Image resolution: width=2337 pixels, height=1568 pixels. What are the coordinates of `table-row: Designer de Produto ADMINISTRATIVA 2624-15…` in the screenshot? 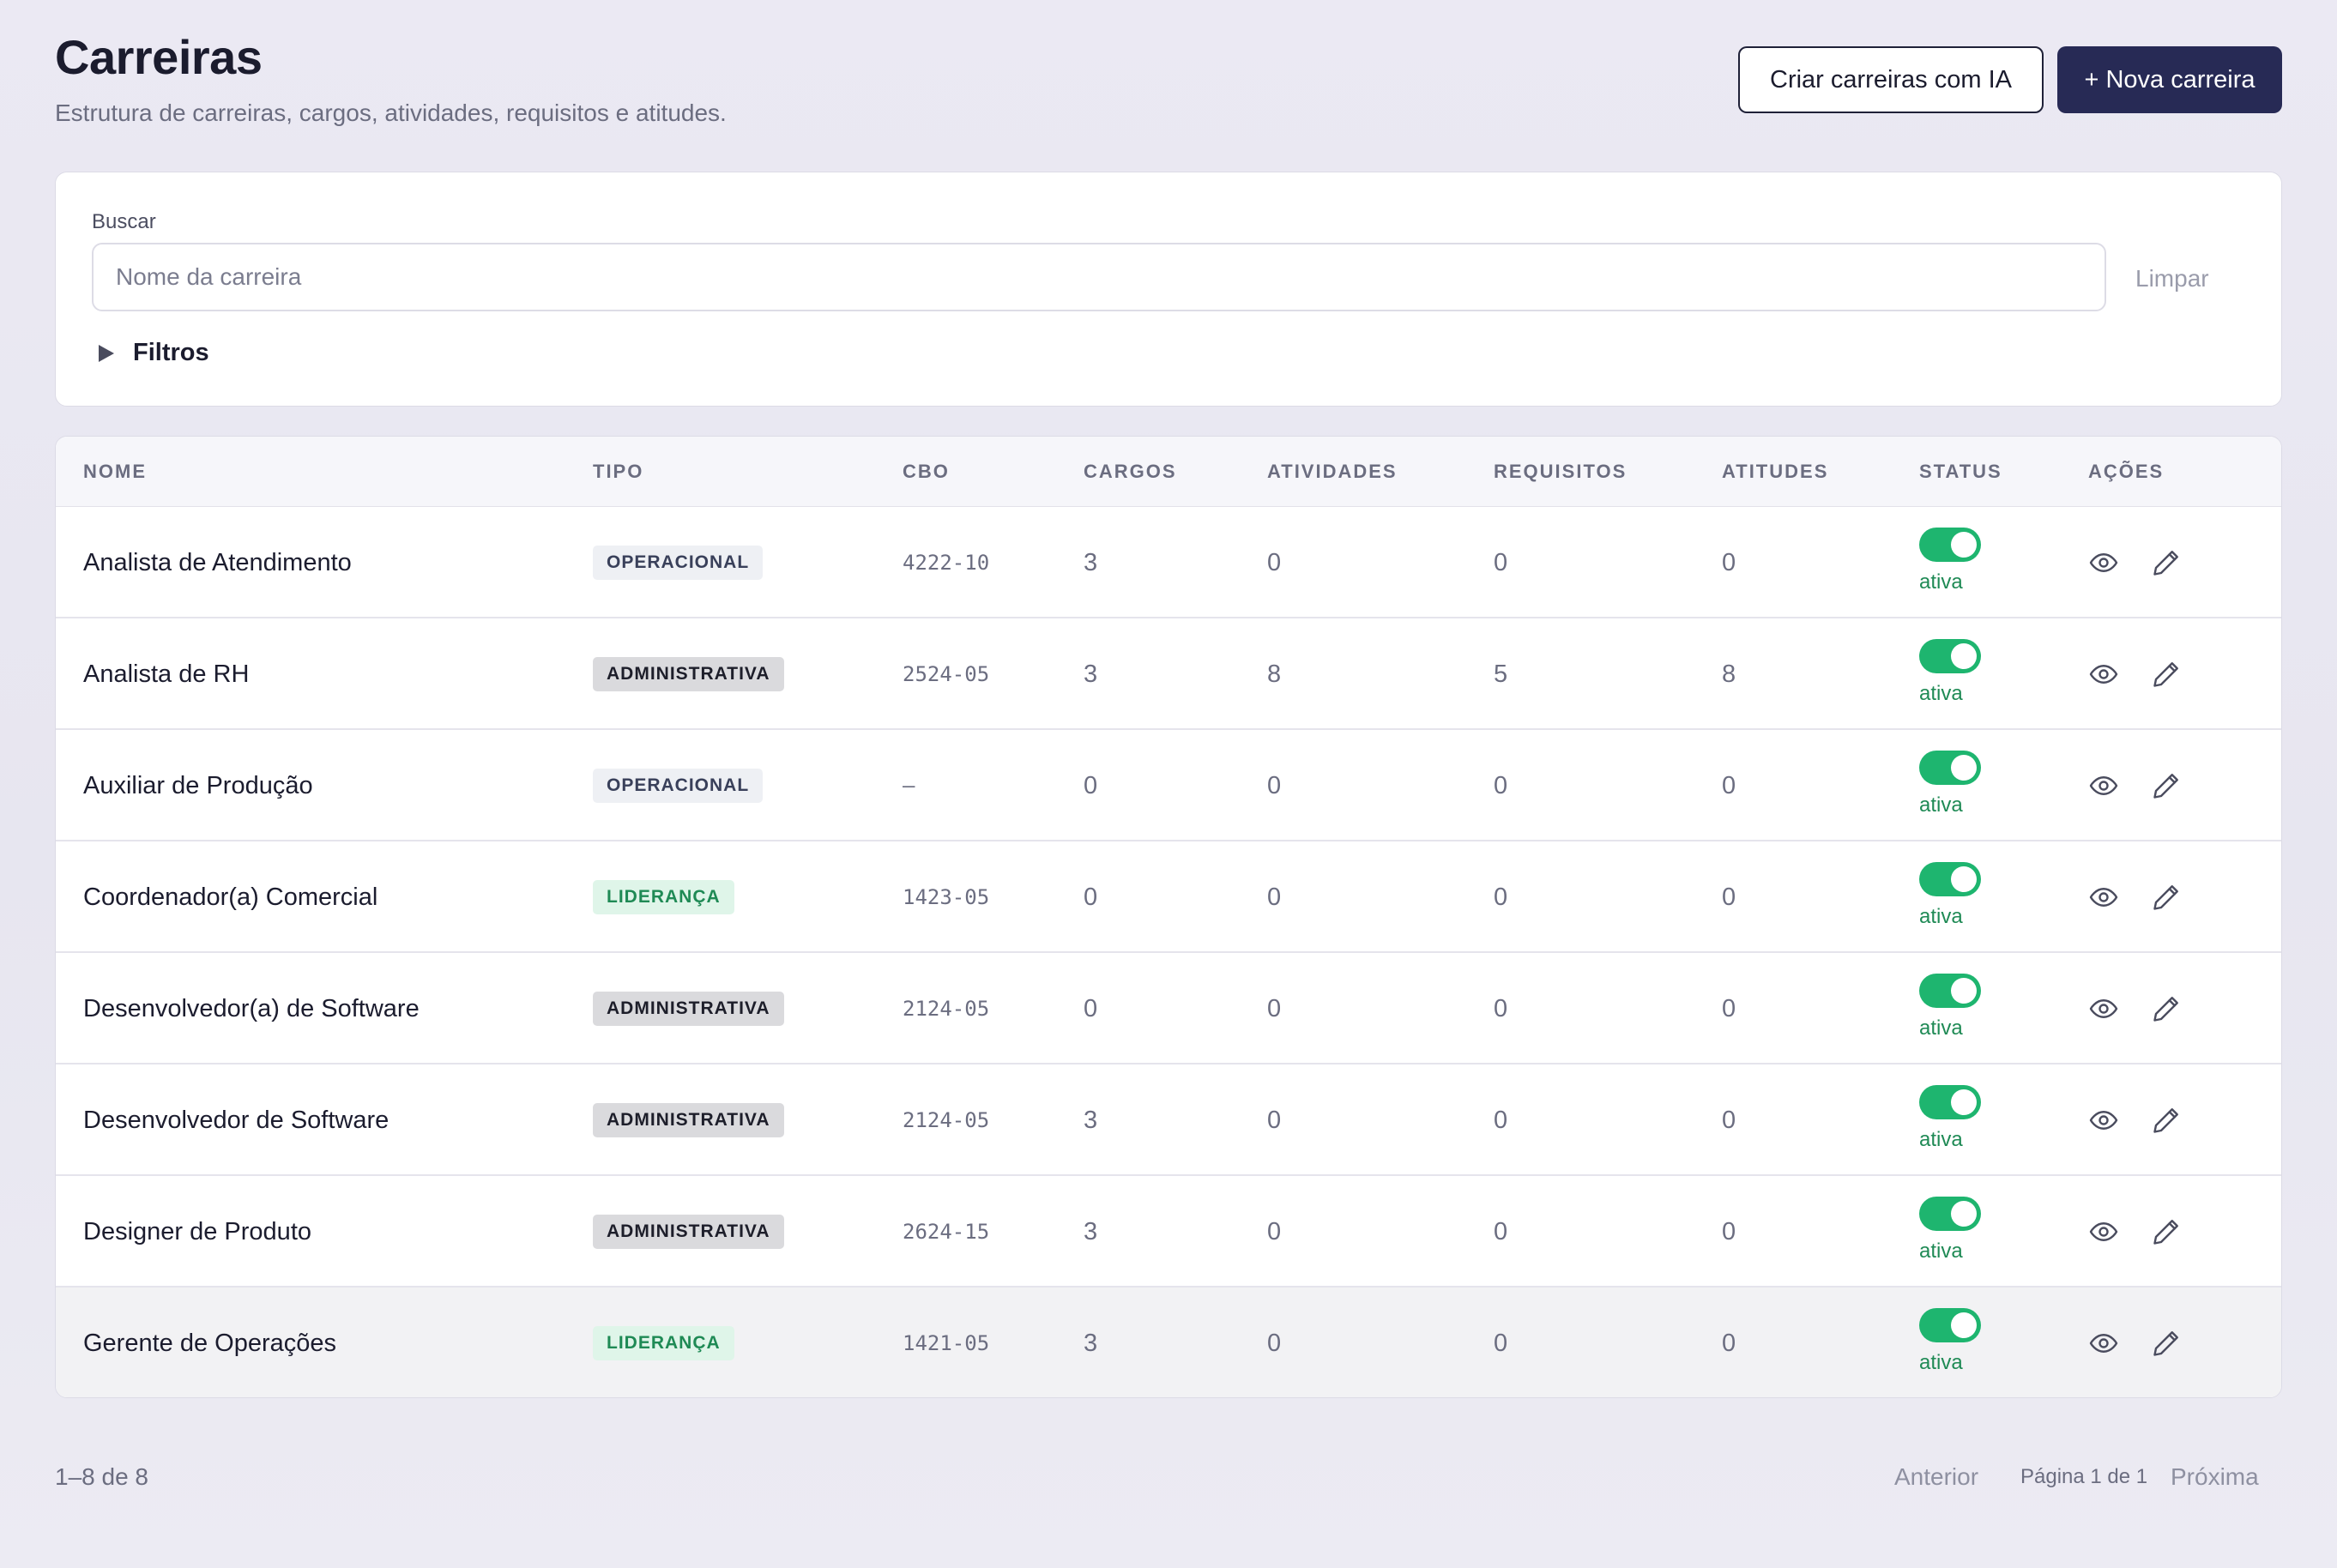 It's located at (1168, 1232).